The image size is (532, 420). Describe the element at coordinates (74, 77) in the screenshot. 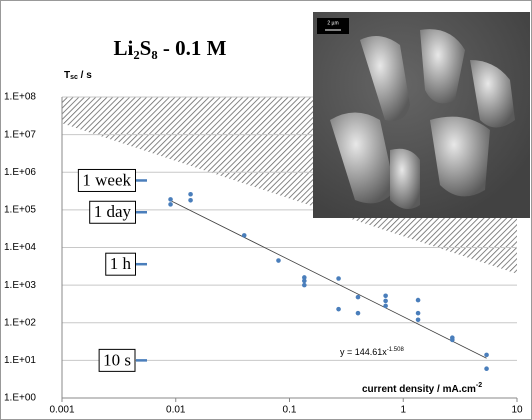

I see `y-label-sub: sc` at that location.